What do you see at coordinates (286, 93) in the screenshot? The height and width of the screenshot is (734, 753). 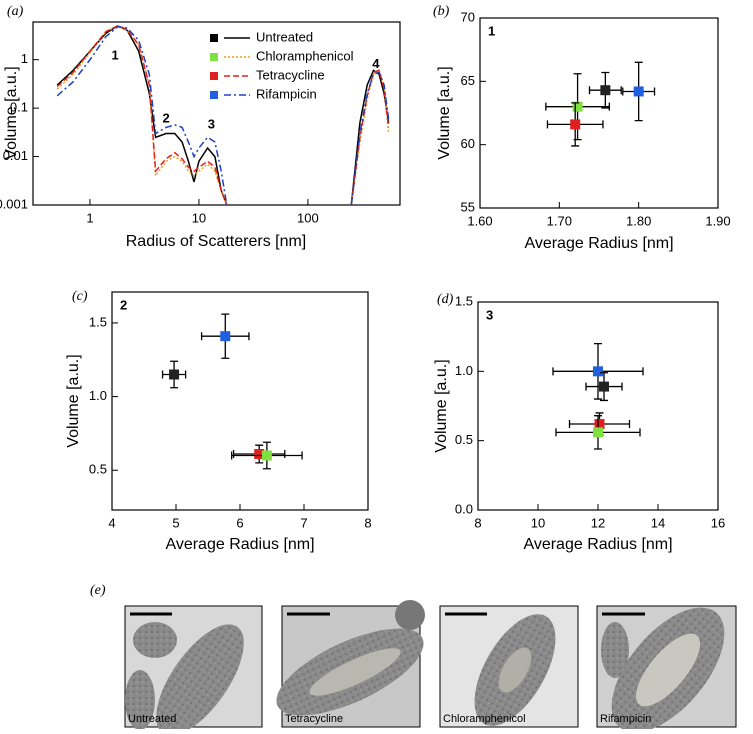 I see `legend-label: Rifampicin` at bounding box center [286, 93].